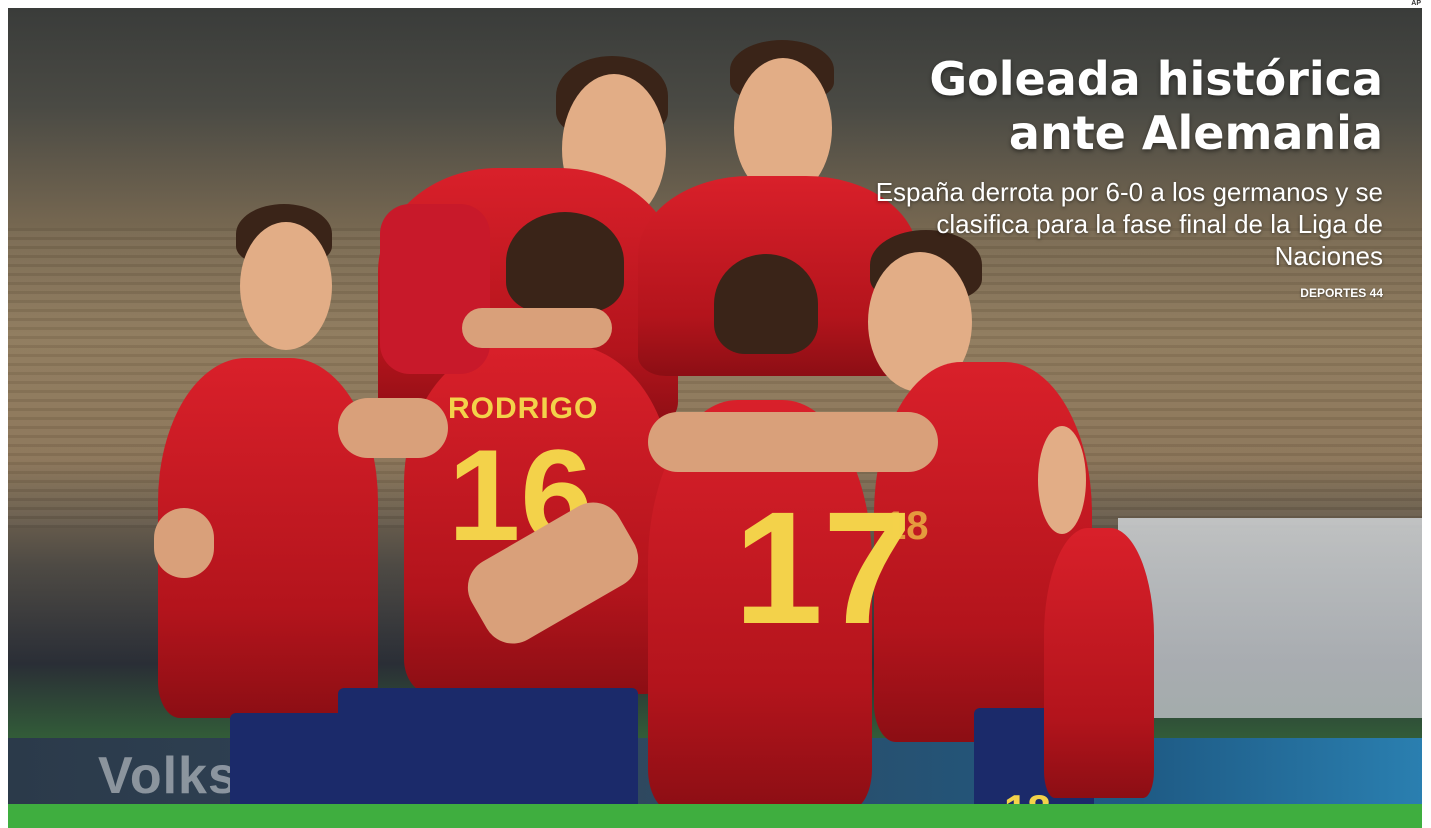 This screenshot has width=1431, height=828. Describe the element at coordinates (906, 526) in the screenshot. I see `jersey-number-18-partial: 18` at that location.